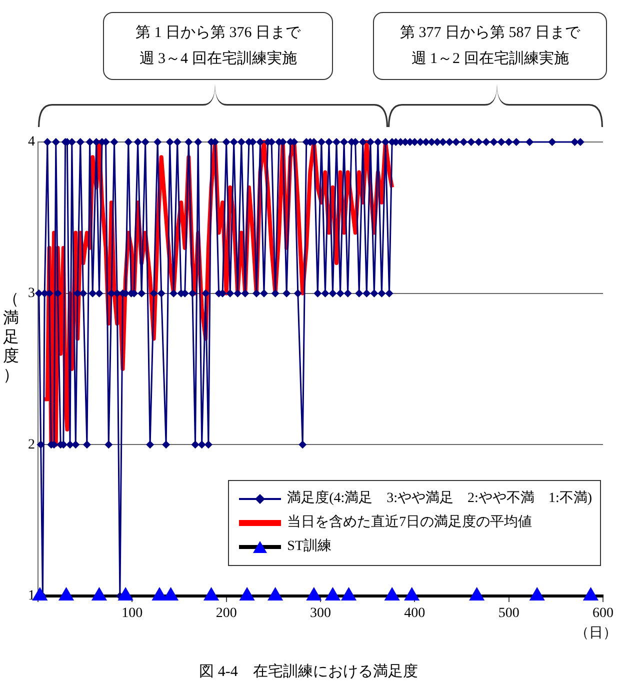 The image size is (617, 696). I want to click on y-tick-label: 2, so click(31, 444).